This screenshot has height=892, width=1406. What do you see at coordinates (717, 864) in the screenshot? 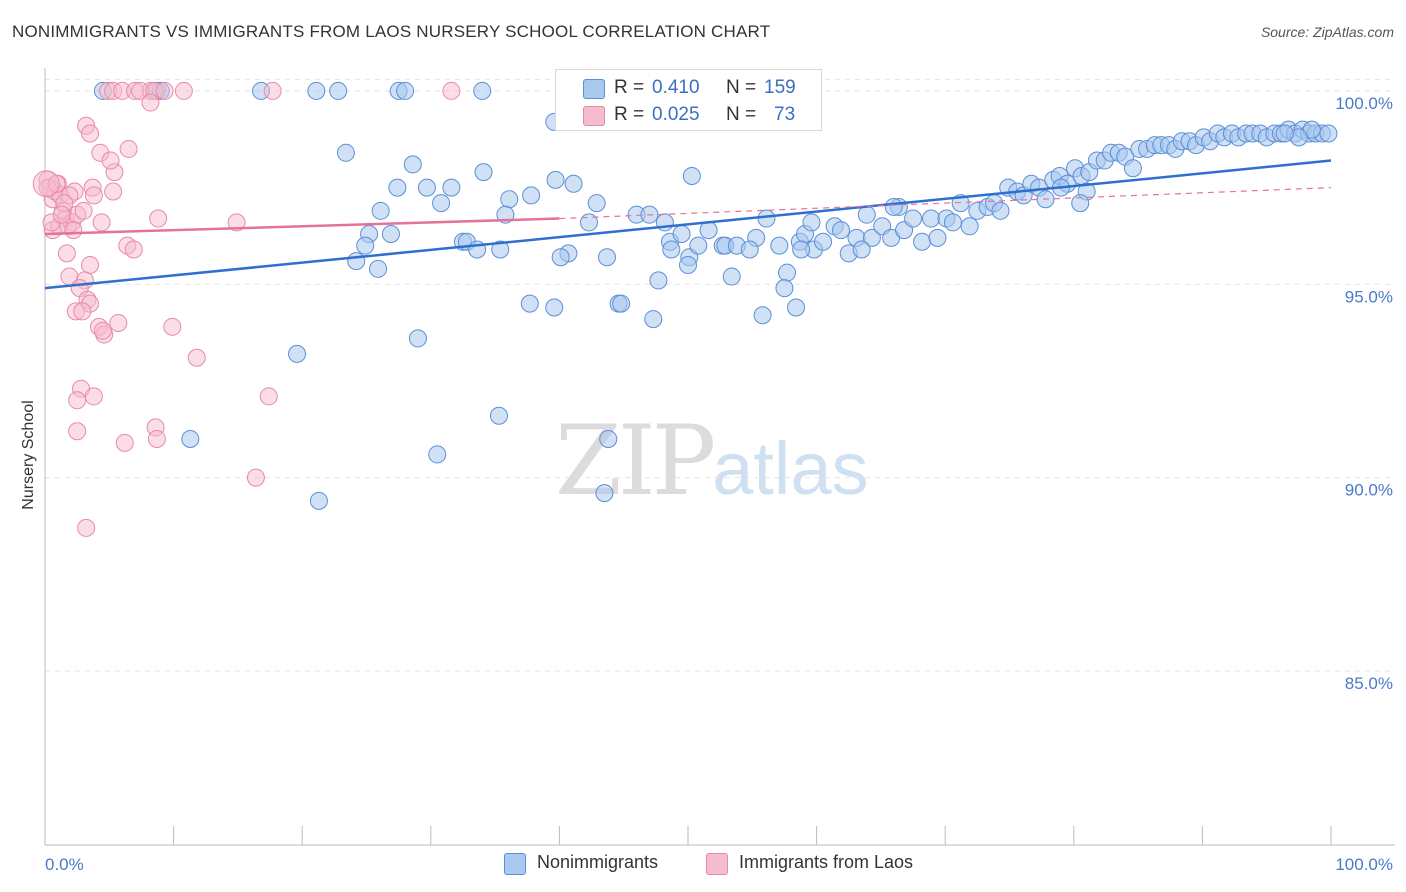
I see `bottom-legend-swatch-pink` at bounding box center [717, 864].